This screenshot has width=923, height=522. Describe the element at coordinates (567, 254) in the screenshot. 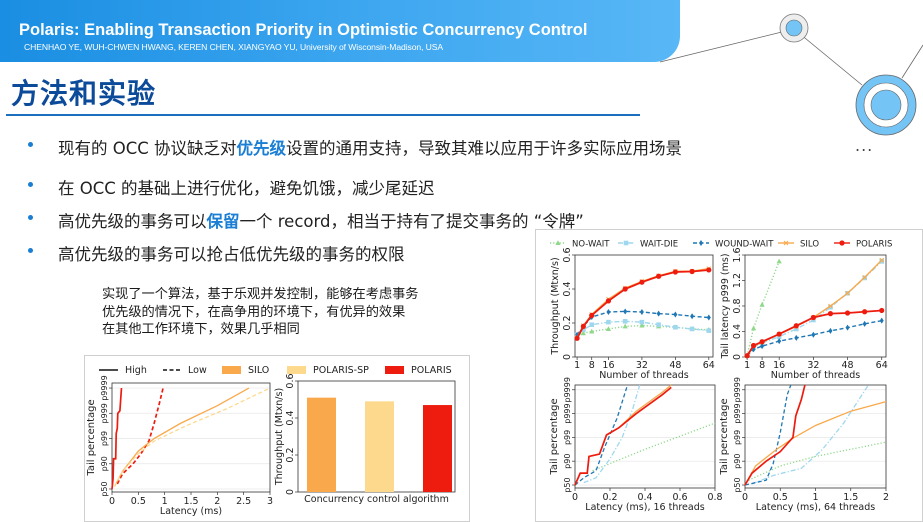

I see `y-tick-label: 0.6` at that location.